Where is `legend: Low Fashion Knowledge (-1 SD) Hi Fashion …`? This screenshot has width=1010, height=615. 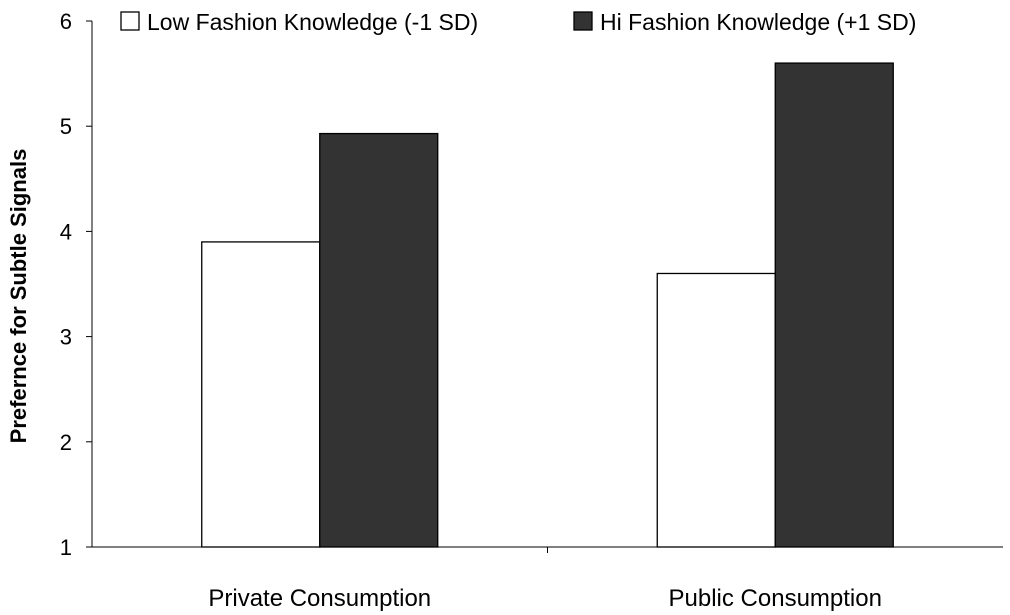 legend: Low Fashion Knowledge (-1 SD) Hi Fashion … is located at coordinates (518, 22).